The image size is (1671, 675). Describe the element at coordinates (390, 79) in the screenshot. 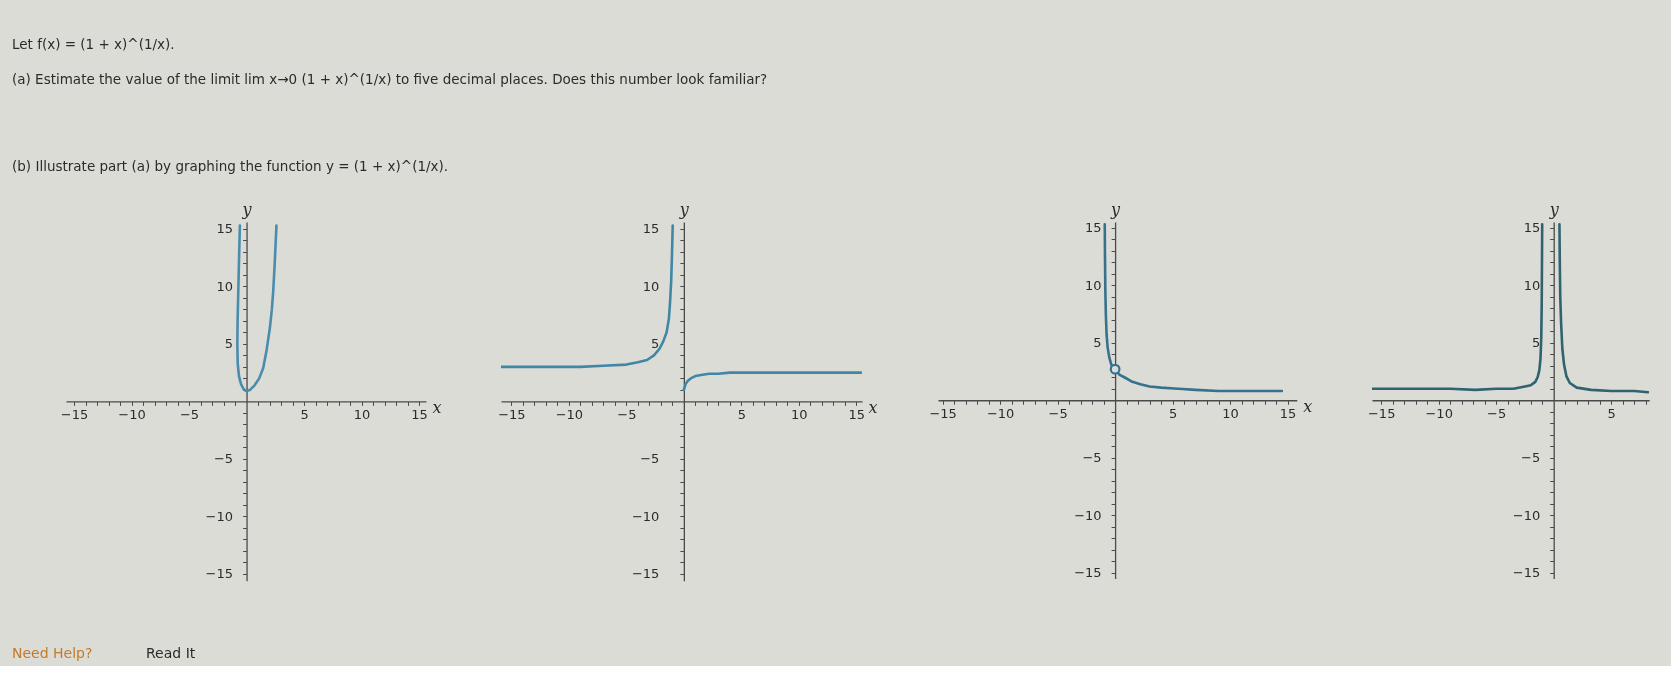

I see `text: (a) Estimate the value of the limit lim x→0 (1 + x)^(1/x) to five decimal places. Does this number look familiar?` at that location.